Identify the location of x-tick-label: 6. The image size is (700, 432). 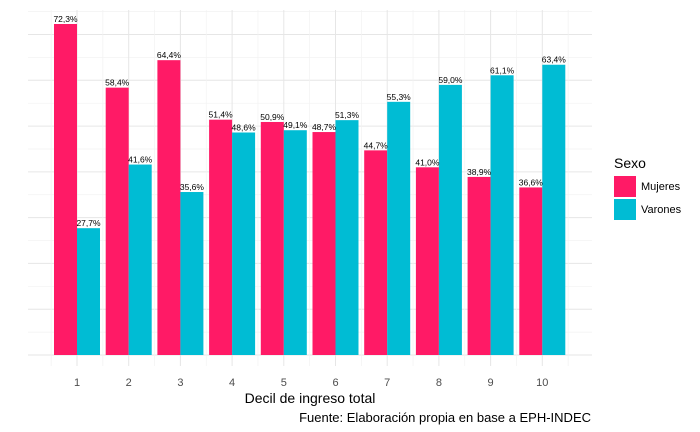
(335, 383).